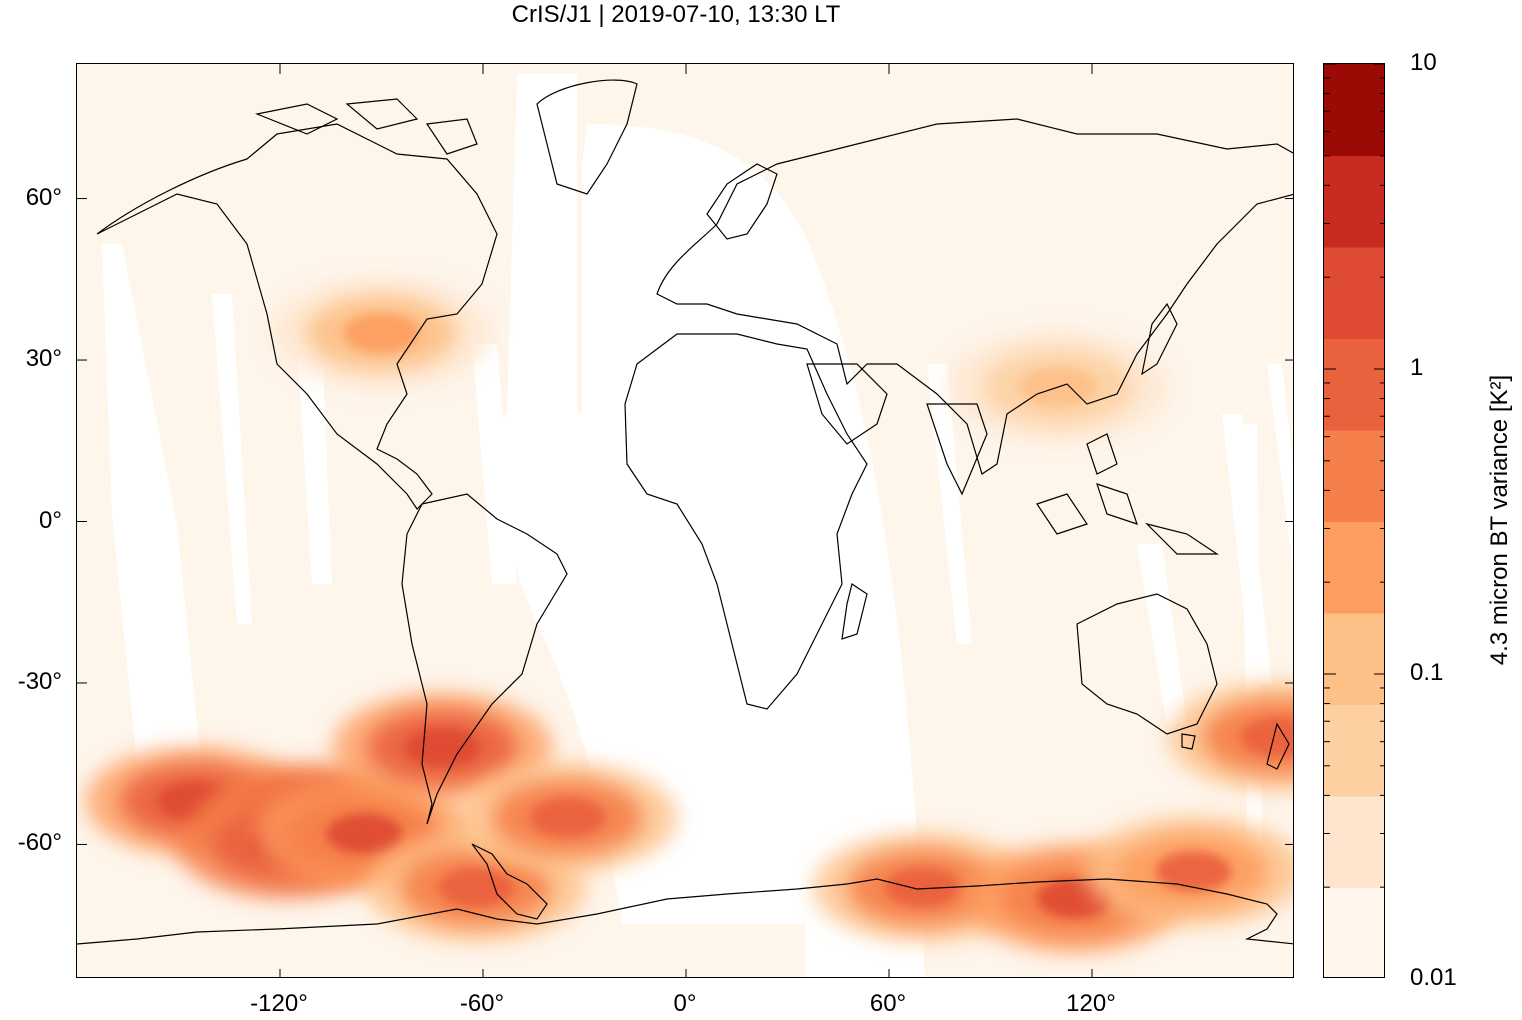 The width and height of the screenshot is (1522, 1020). What do you see at coordinates (1091, 1003) in the screenshot?
I see `longitude-tick-label: 120°` at bounding box center [1091, 1003].